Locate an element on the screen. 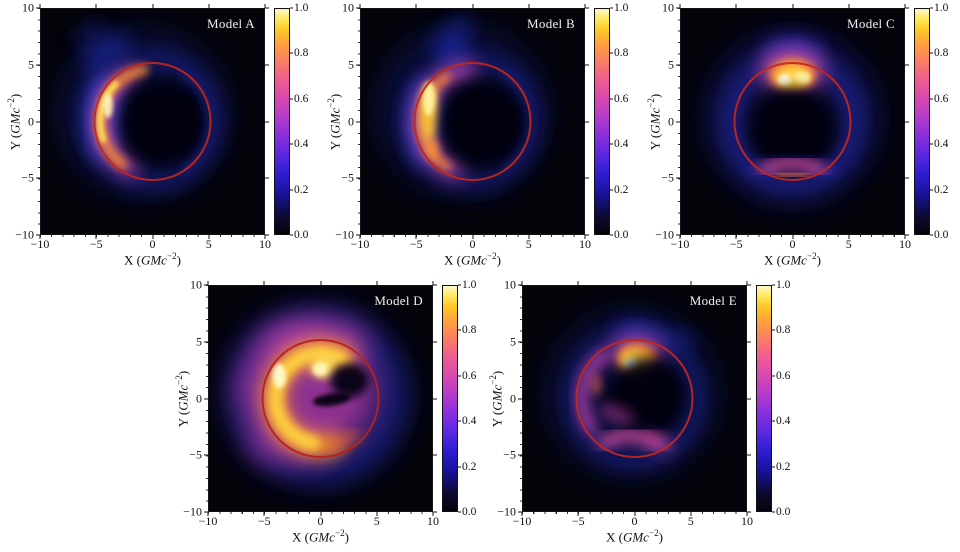  heatmap-plot: Model D is located at coordinates (320, 398).